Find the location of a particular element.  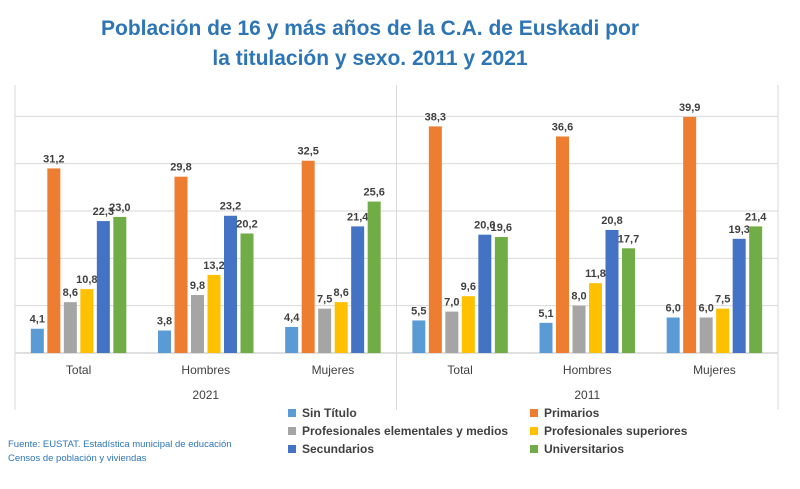

x-group-label: 2011 is located at coordinates (587, 395).